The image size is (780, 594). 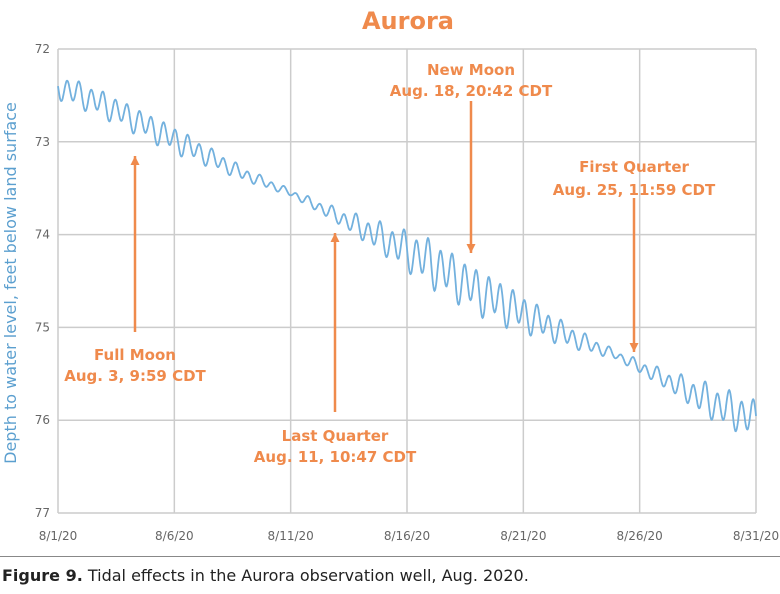 What do you see at coordinates (42, 142) in the screenshot?
I see `y-tick-label: 73` at bounding box center [42, 142].